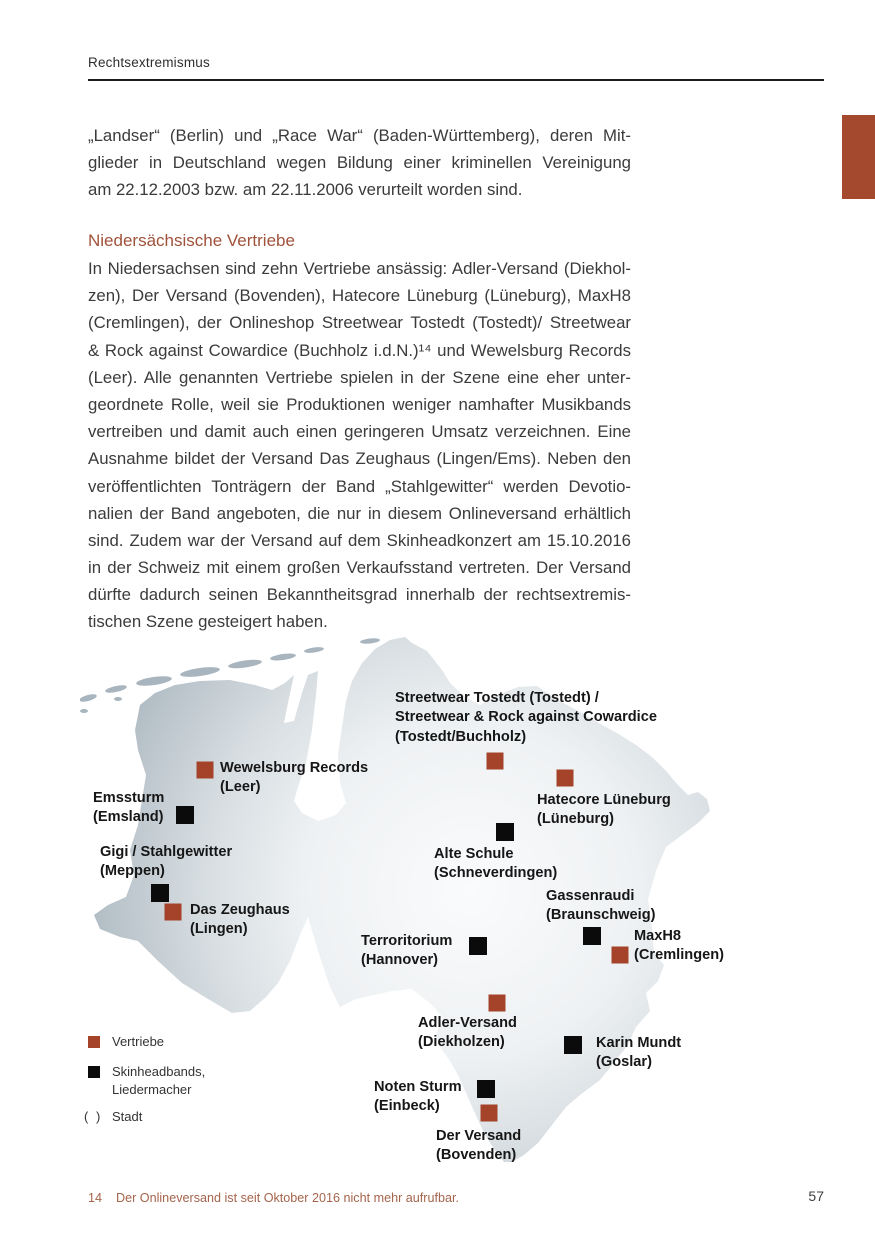 The width and height of the screenshot is (875, 1241). Describe the element at coordinates (208, 622) in the screenshot. I see `text-line: tischen Szene gesteigert haben.` at that location.